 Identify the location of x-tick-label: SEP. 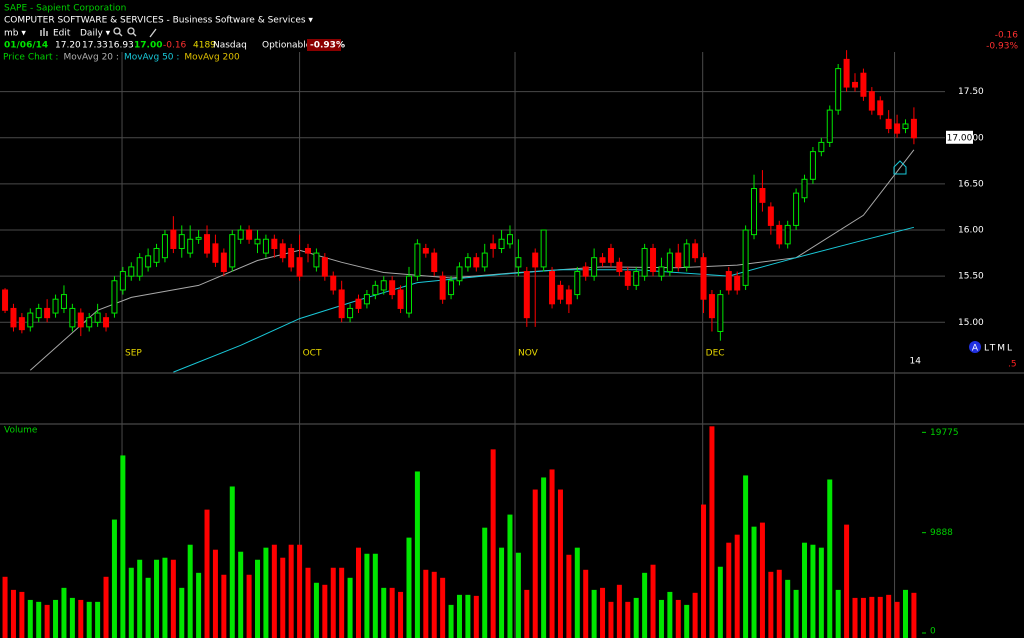
(133, 354).